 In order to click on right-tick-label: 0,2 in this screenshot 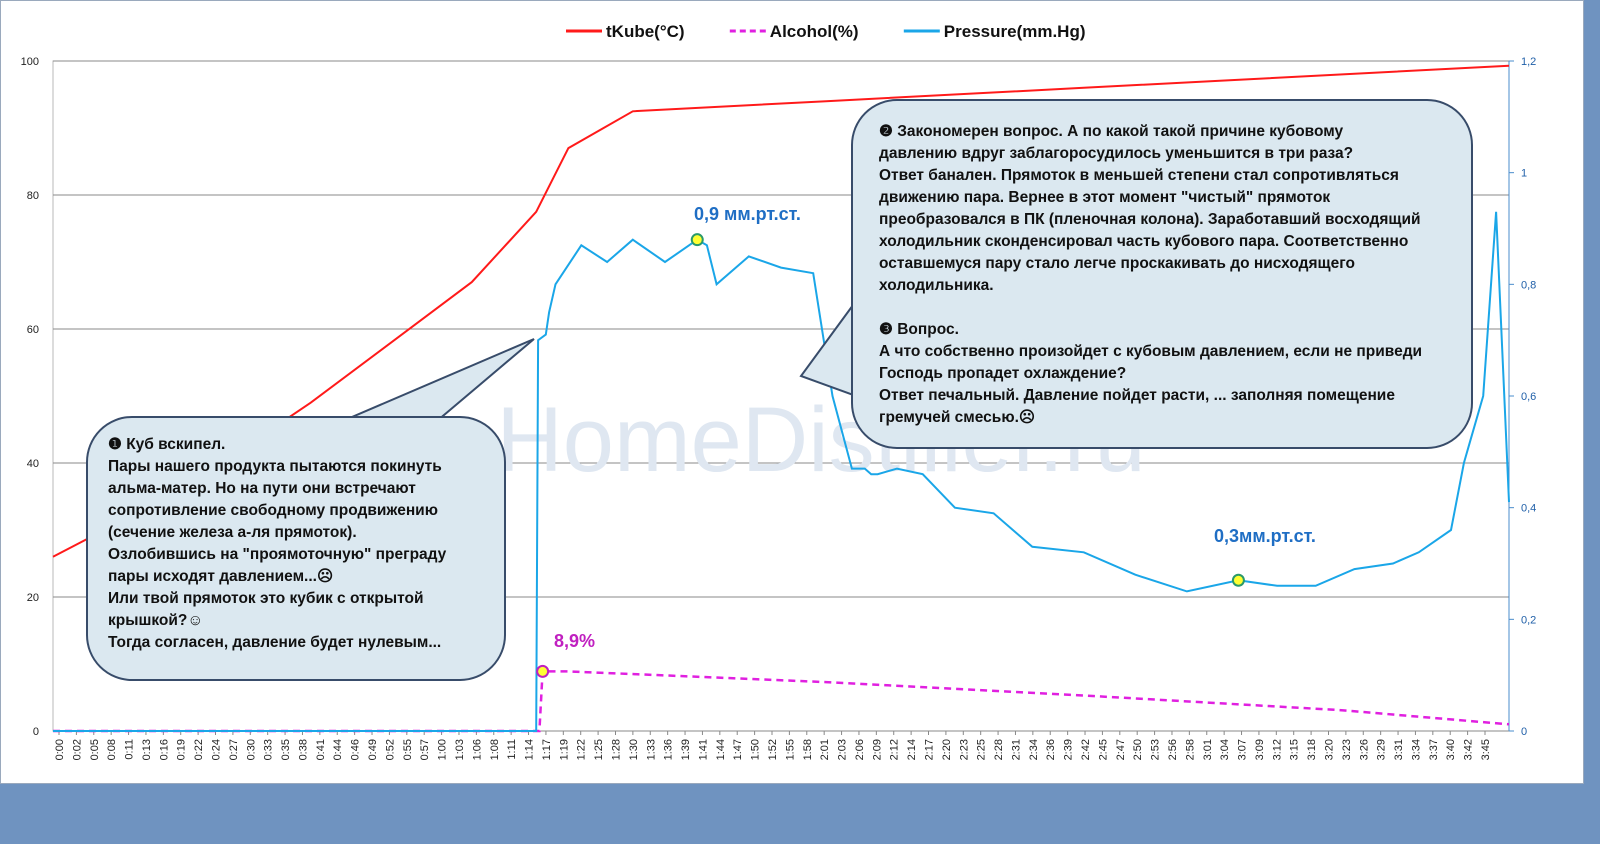, I will do `click(1528, 620)`.